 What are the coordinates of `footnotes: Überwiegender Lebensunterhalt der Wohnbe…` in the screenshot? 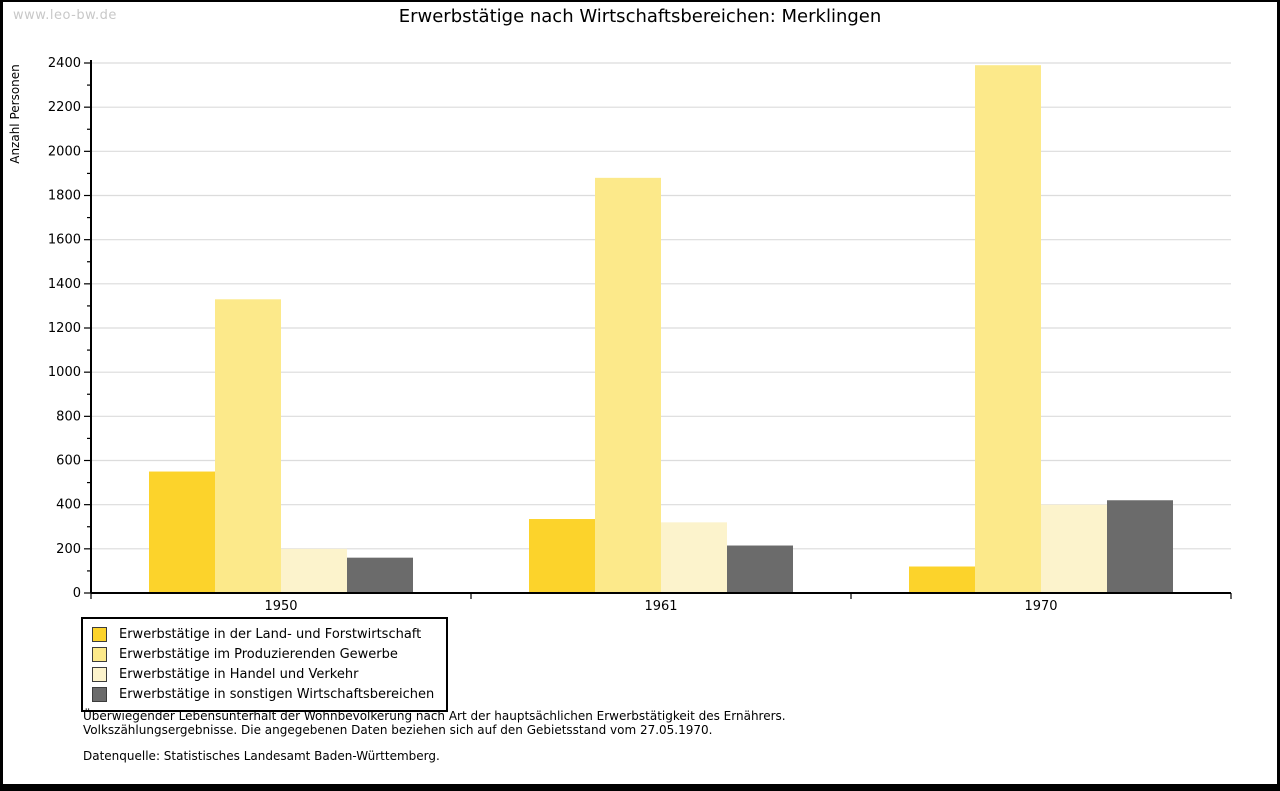 It's located at (434, 736).